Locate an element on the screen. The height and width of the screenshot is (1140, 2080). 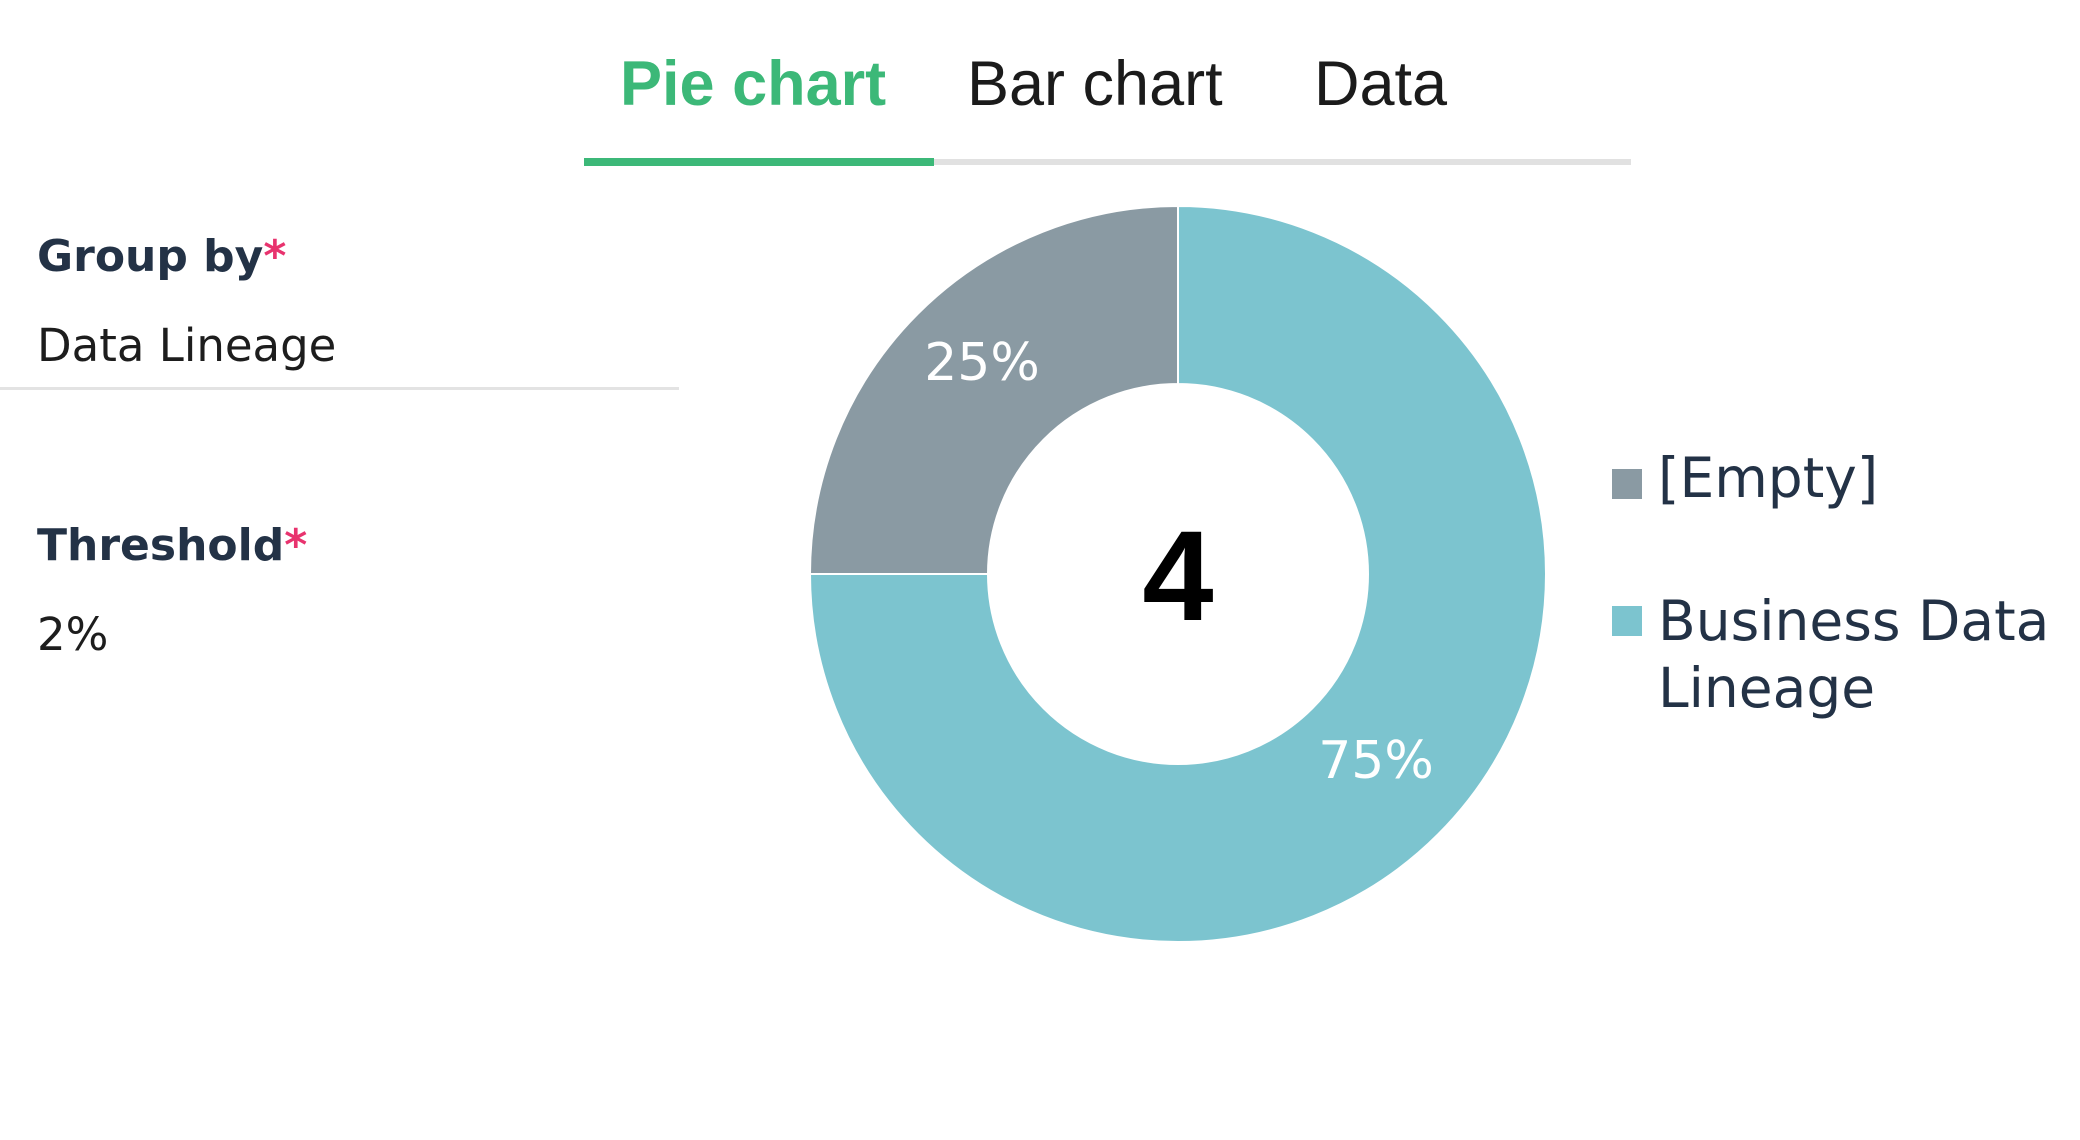
threshold-label: Threshold* is located at coordinates (172, 546).